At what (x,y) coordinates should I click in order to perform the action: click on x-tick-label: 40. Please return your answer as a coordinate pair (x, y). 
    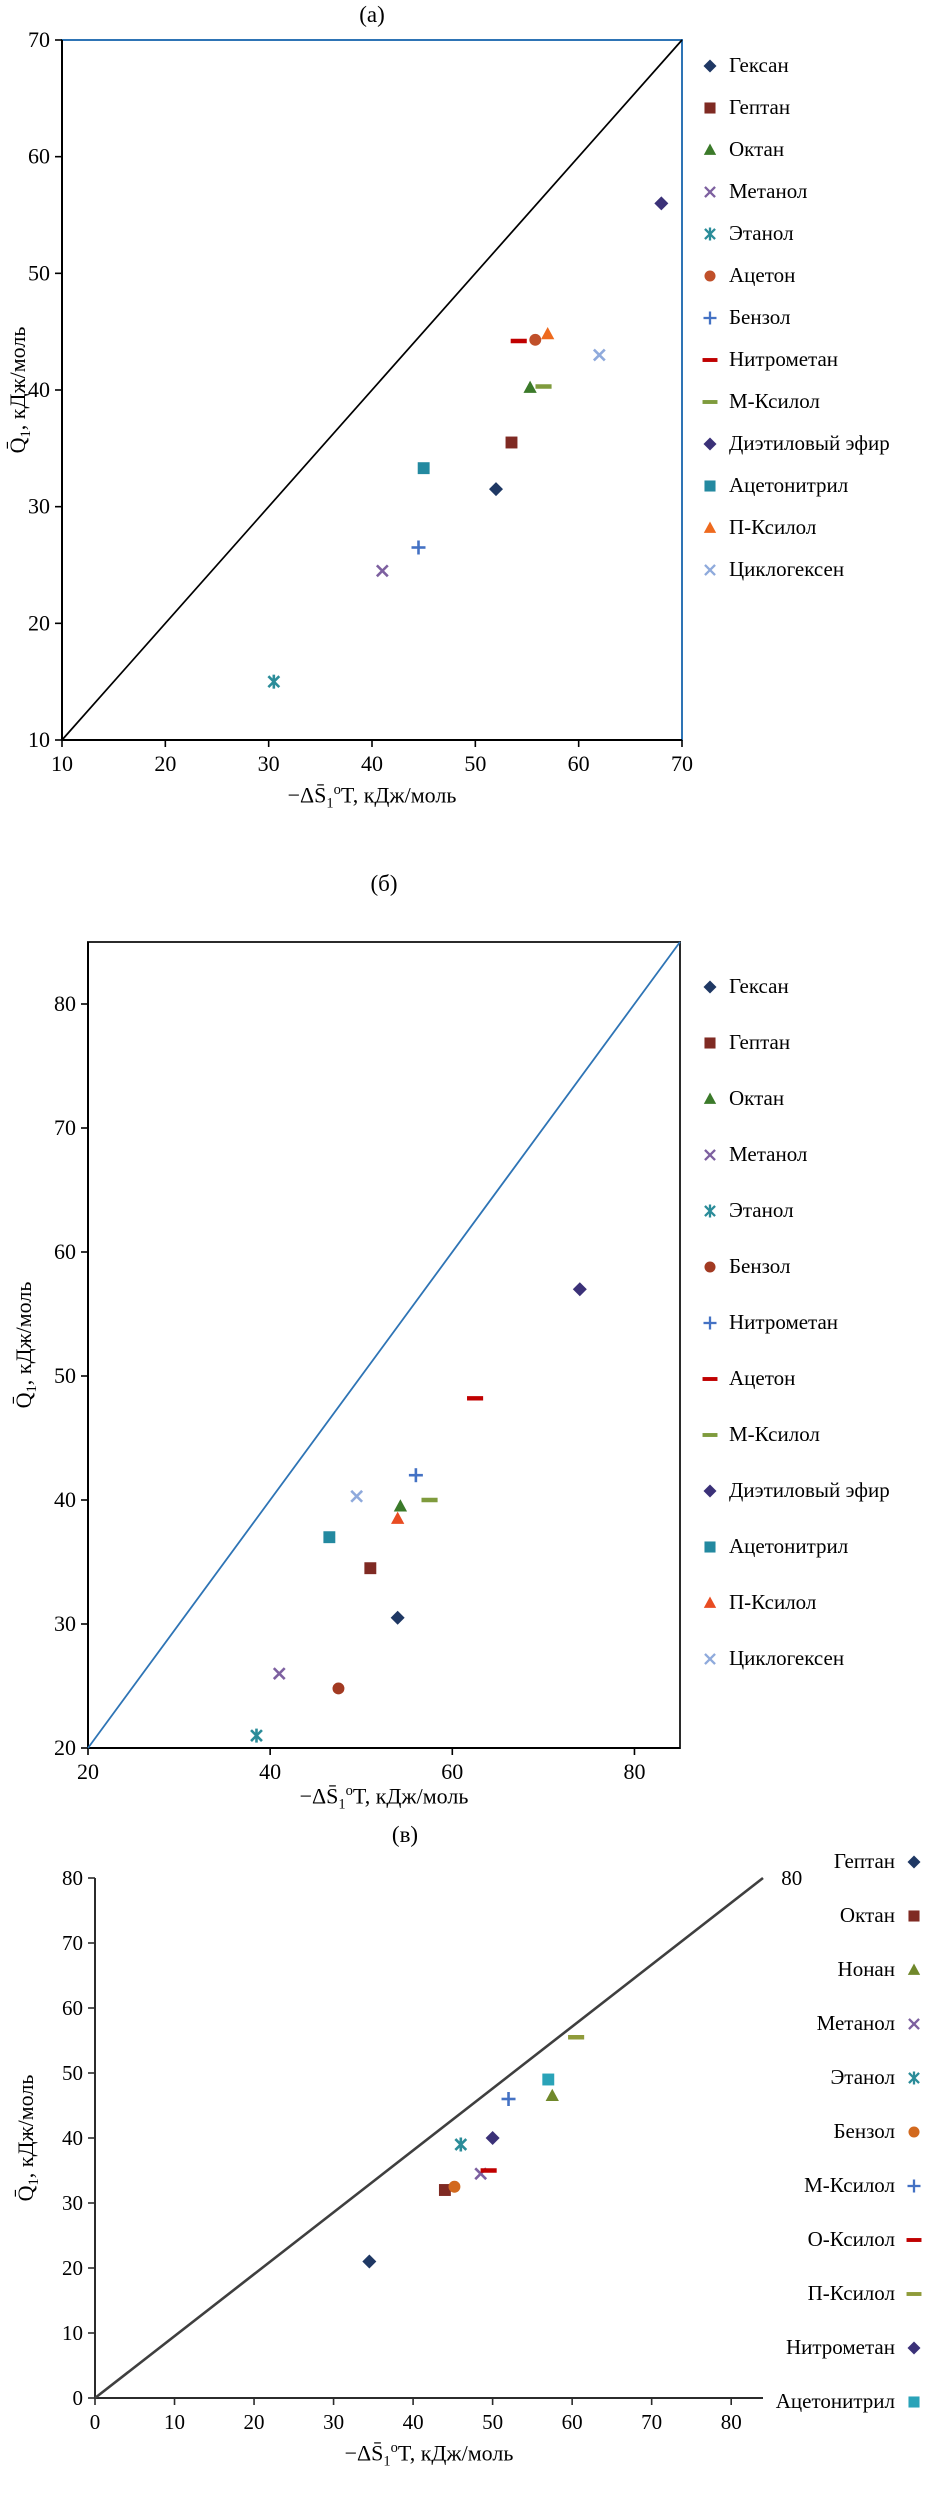
    Looking at the image, I should click on (270, 1771).